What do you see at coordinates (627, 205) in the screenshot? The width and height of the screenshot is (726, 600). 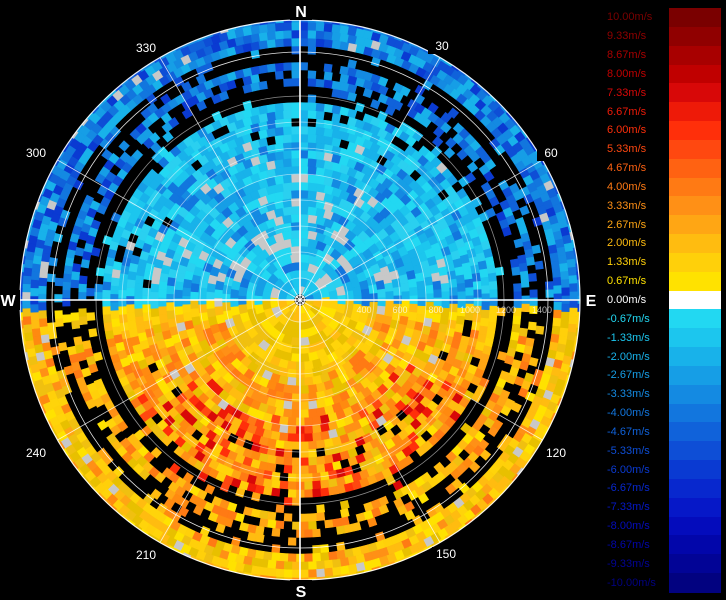 I see `scale-label: 3.33m/s` at bounding box center [627, 205].